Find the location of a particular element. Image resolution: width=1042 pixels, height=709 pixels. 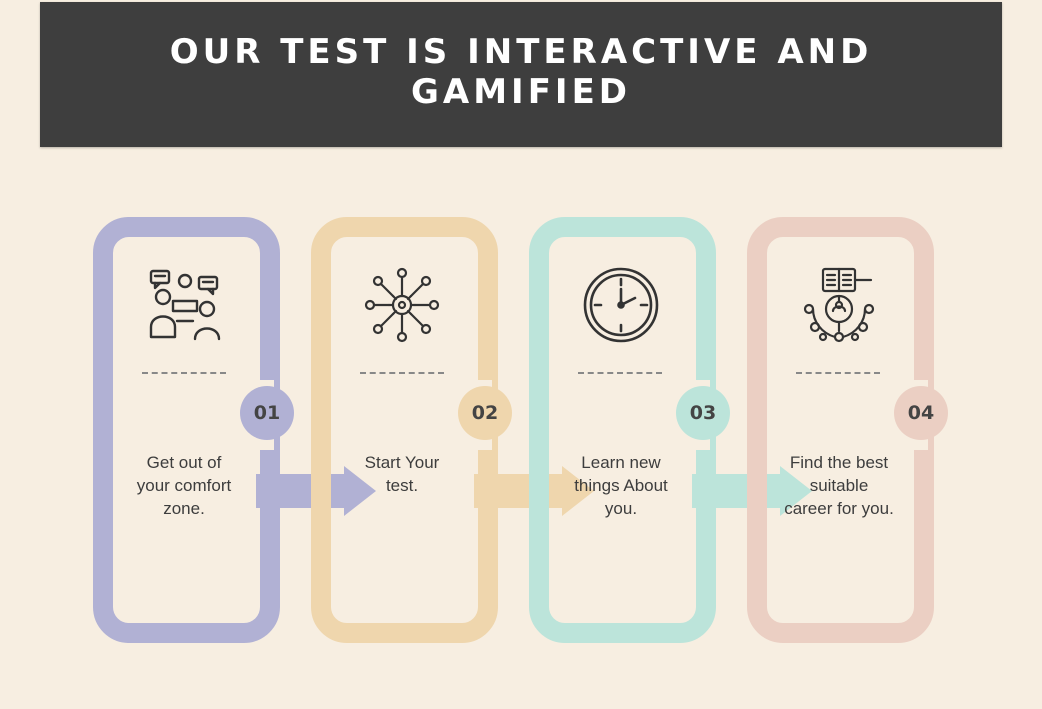

step-3-divider is located at coordinates (620, 373).